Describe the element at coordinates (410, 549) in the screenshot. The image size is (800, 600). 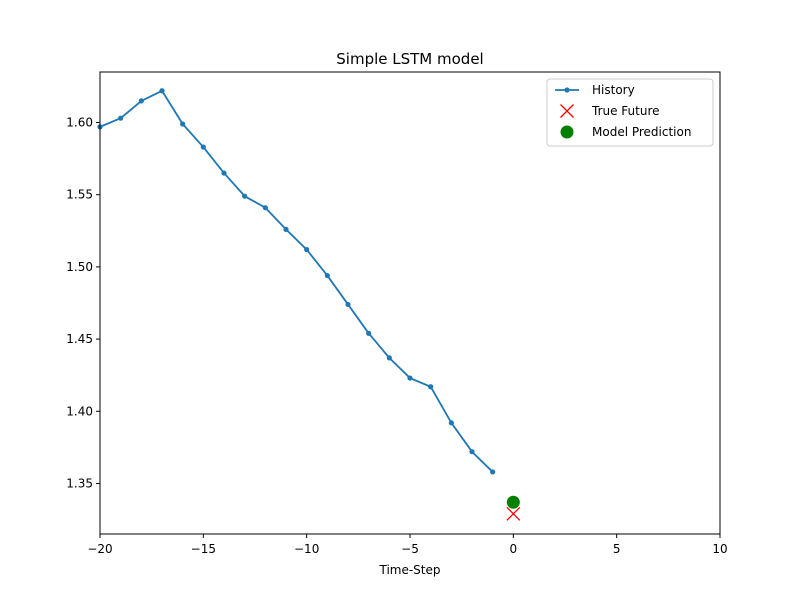
I see `x-tick-label: −5` at that location.